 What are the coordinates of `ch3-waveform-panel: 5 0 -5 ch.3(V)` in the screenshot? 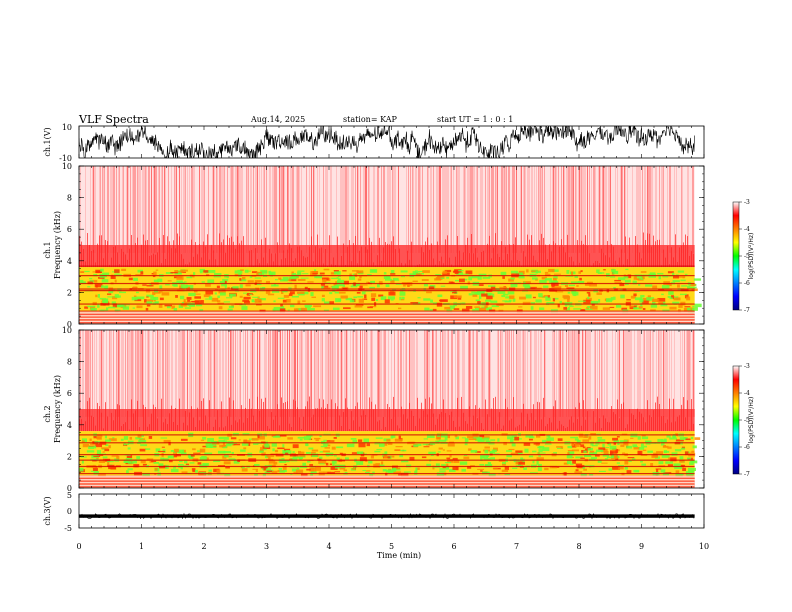 It's located at (374, 512).